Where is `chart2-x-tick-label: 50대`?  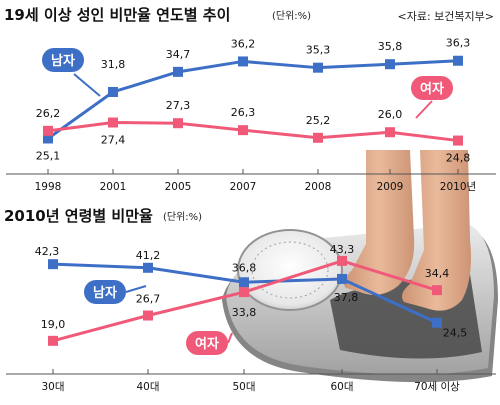 chart2-x-tick-label: 50대 is located at coordinates (243, 387).